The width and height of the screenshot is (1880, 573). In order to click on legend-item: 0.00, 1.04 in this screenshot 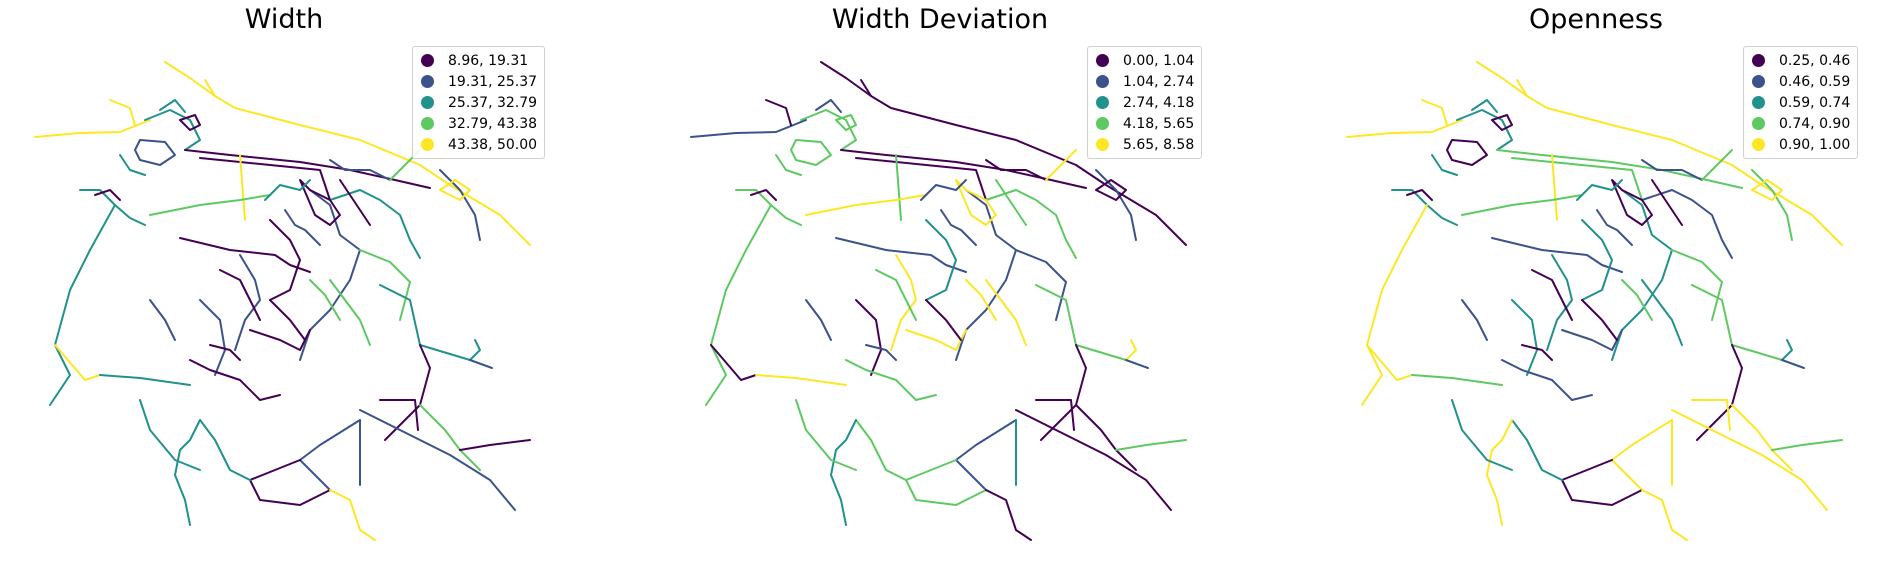, I will do `click(1145, 60)`.